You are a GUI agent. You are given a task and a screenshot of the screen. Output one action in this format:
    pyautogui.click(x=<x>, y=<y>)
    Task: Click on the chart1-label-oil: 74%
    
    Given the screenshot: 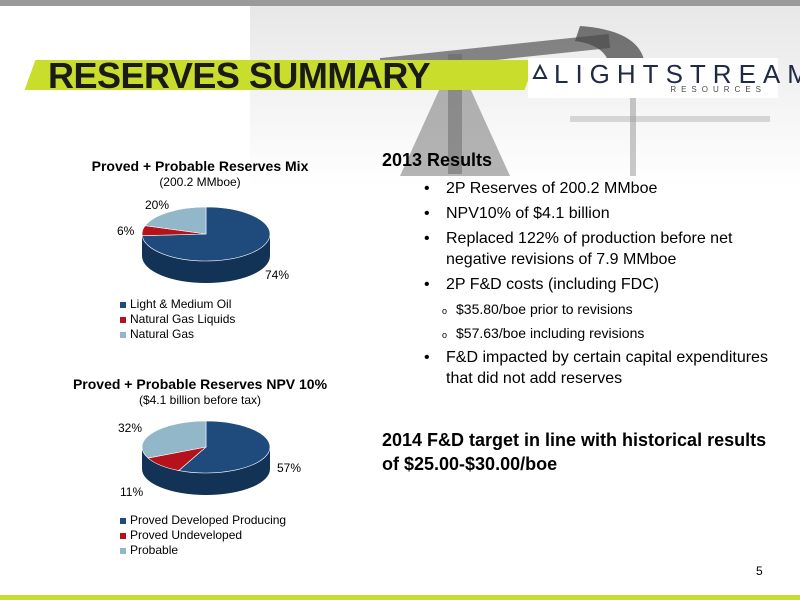 What is the action you would take?
    pyautogui.click(x=277, y=275)
    